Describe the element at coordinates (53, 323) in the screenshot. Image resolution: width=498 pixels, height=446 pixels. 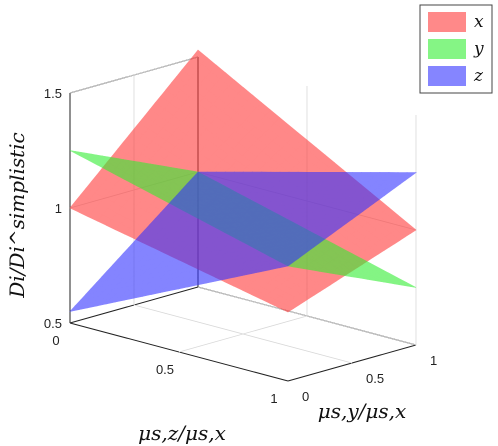
I see `z-tick-label: 0.5` at that location.